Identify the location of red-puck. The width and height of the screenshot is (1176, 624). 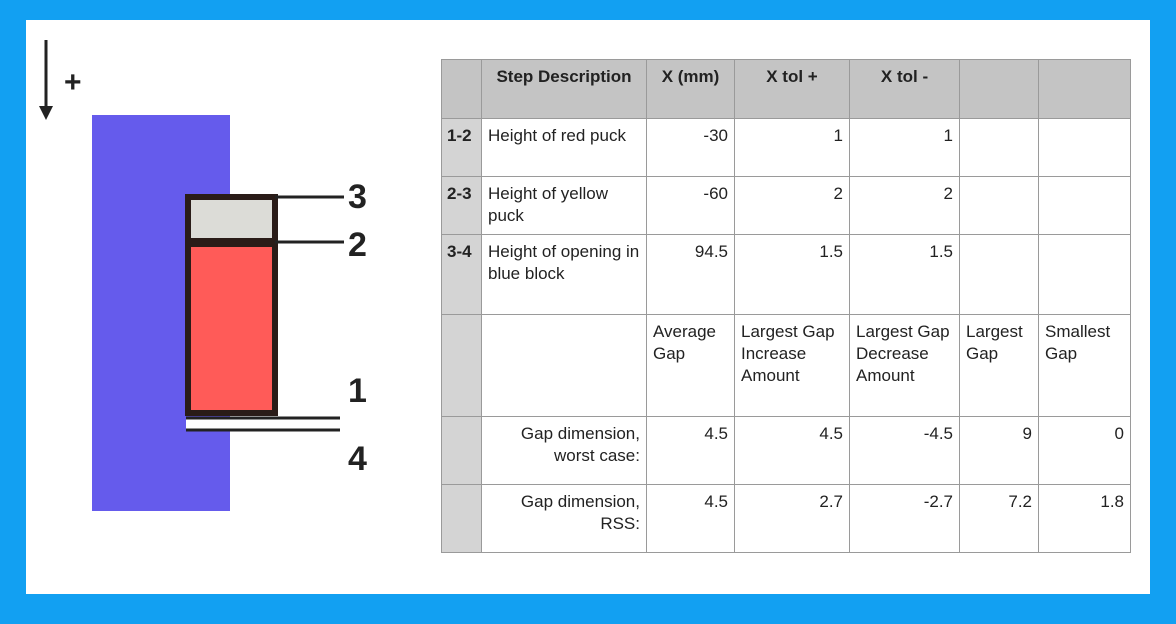
(231, 328).